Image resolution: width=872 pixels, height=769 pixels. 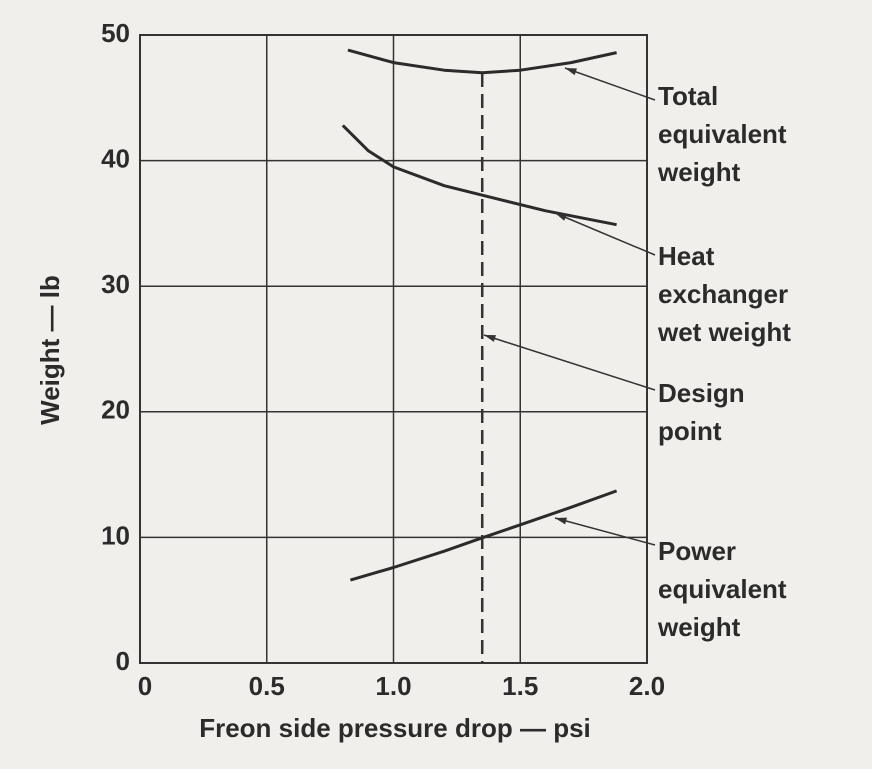 What do you see at coordinates (395, 728) in the screenshot?
I see `x-axis-label: Freon side pressure drop — psi` at bounding box center [395, 728].